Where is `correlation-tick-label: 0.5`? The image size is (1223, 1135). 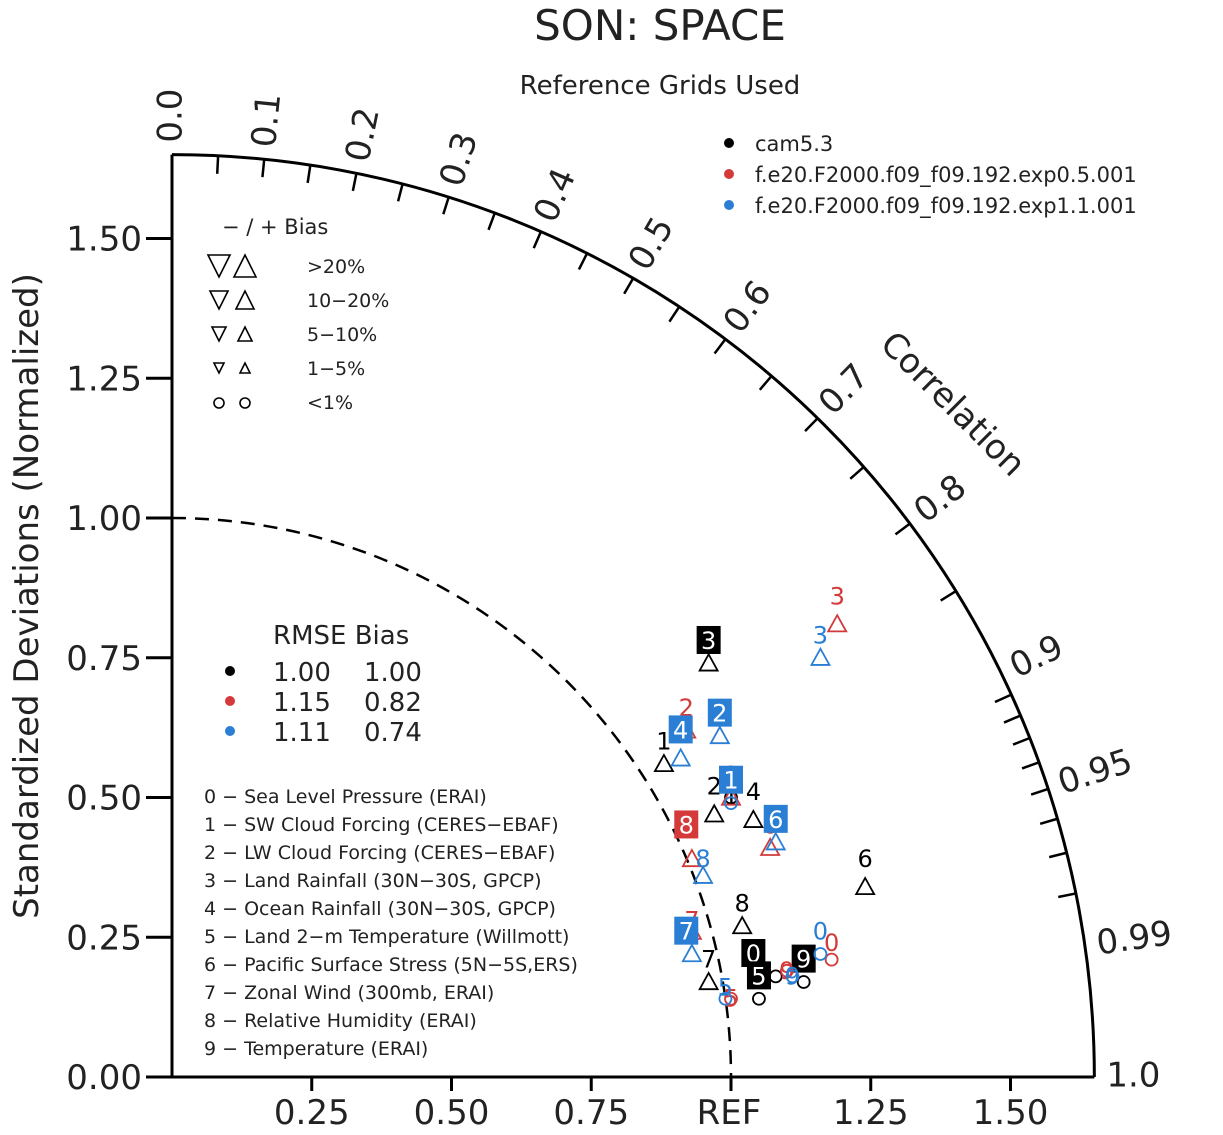 correlation-tick-label: 0.5 is located at coordinates (652, 243).